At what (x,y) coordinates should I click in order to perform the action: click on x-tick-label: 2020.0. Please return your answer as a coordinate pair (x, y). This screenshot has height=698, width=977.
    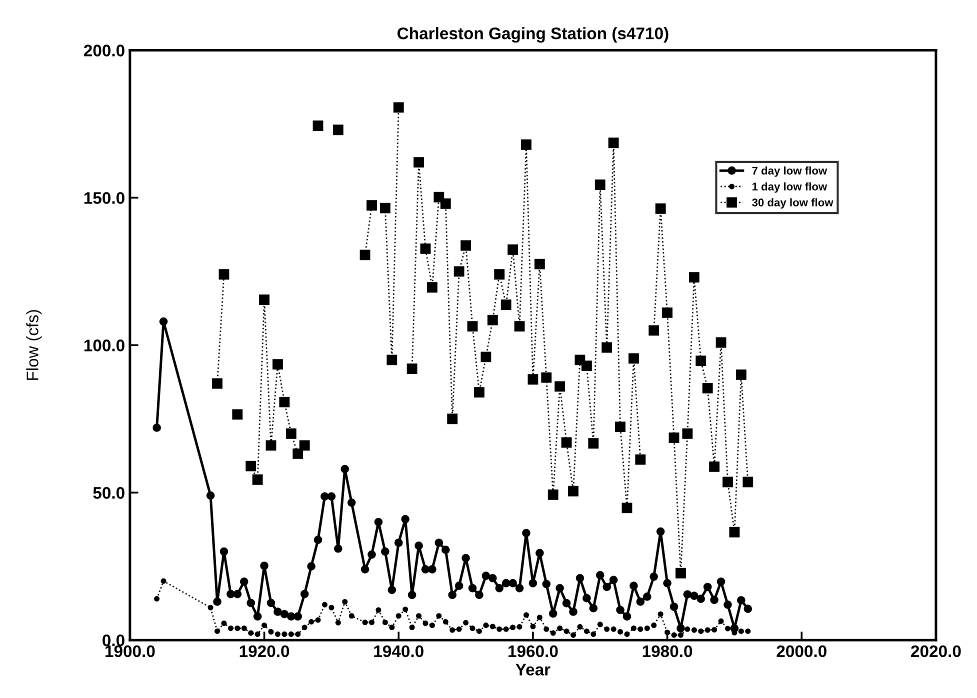
    Looking at the image, I should click on (936, 651).